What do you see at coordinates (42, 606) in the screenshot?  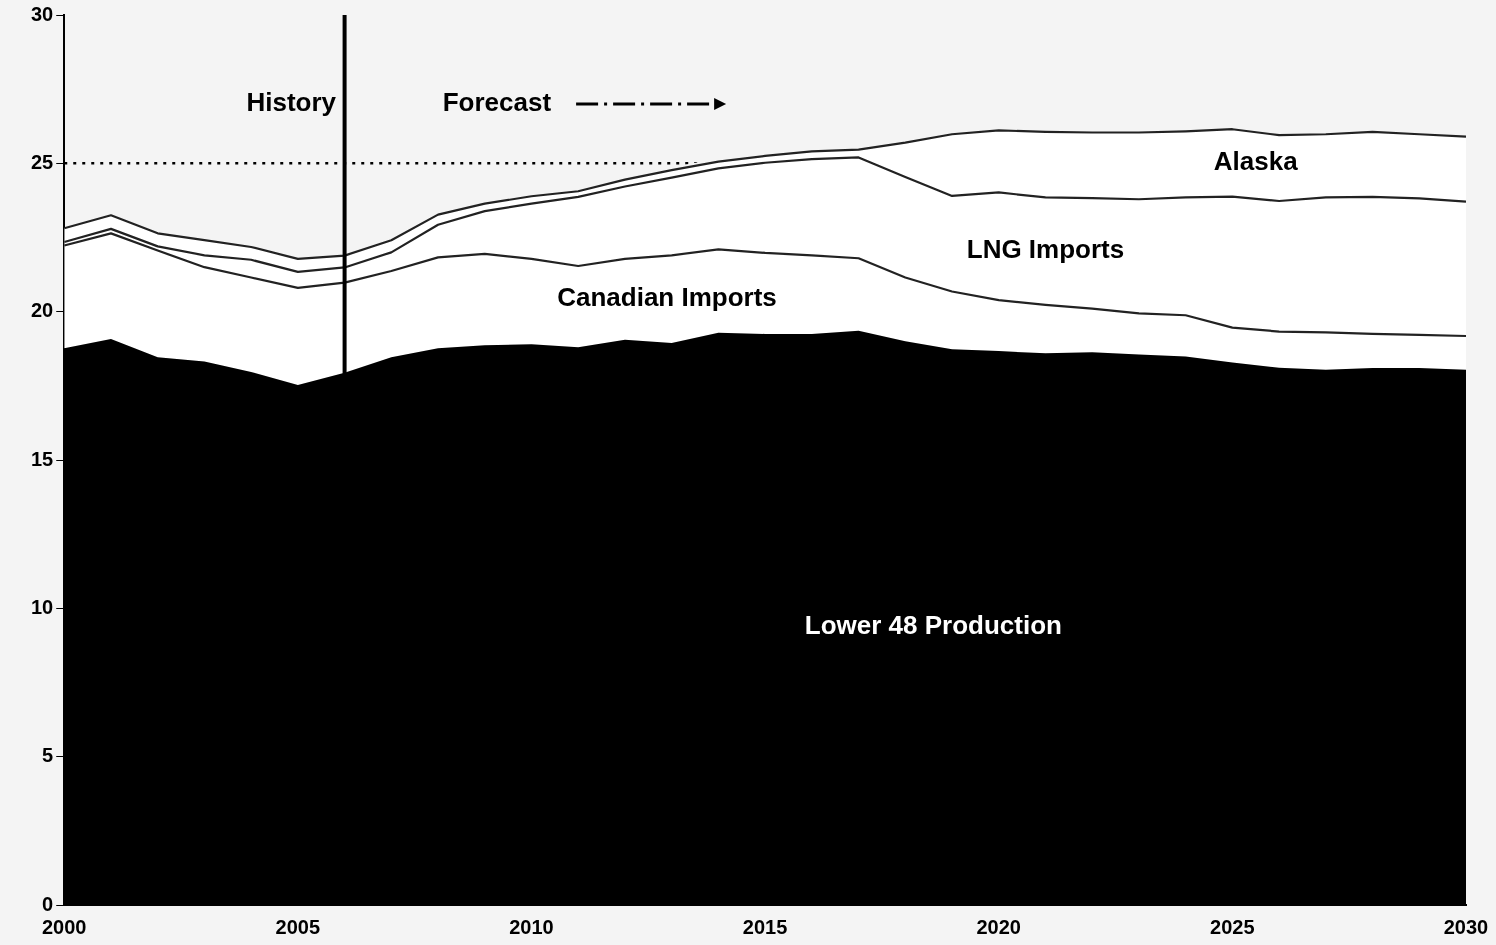 I see `y-tick-label: 10` at bounding box center [42, 606].